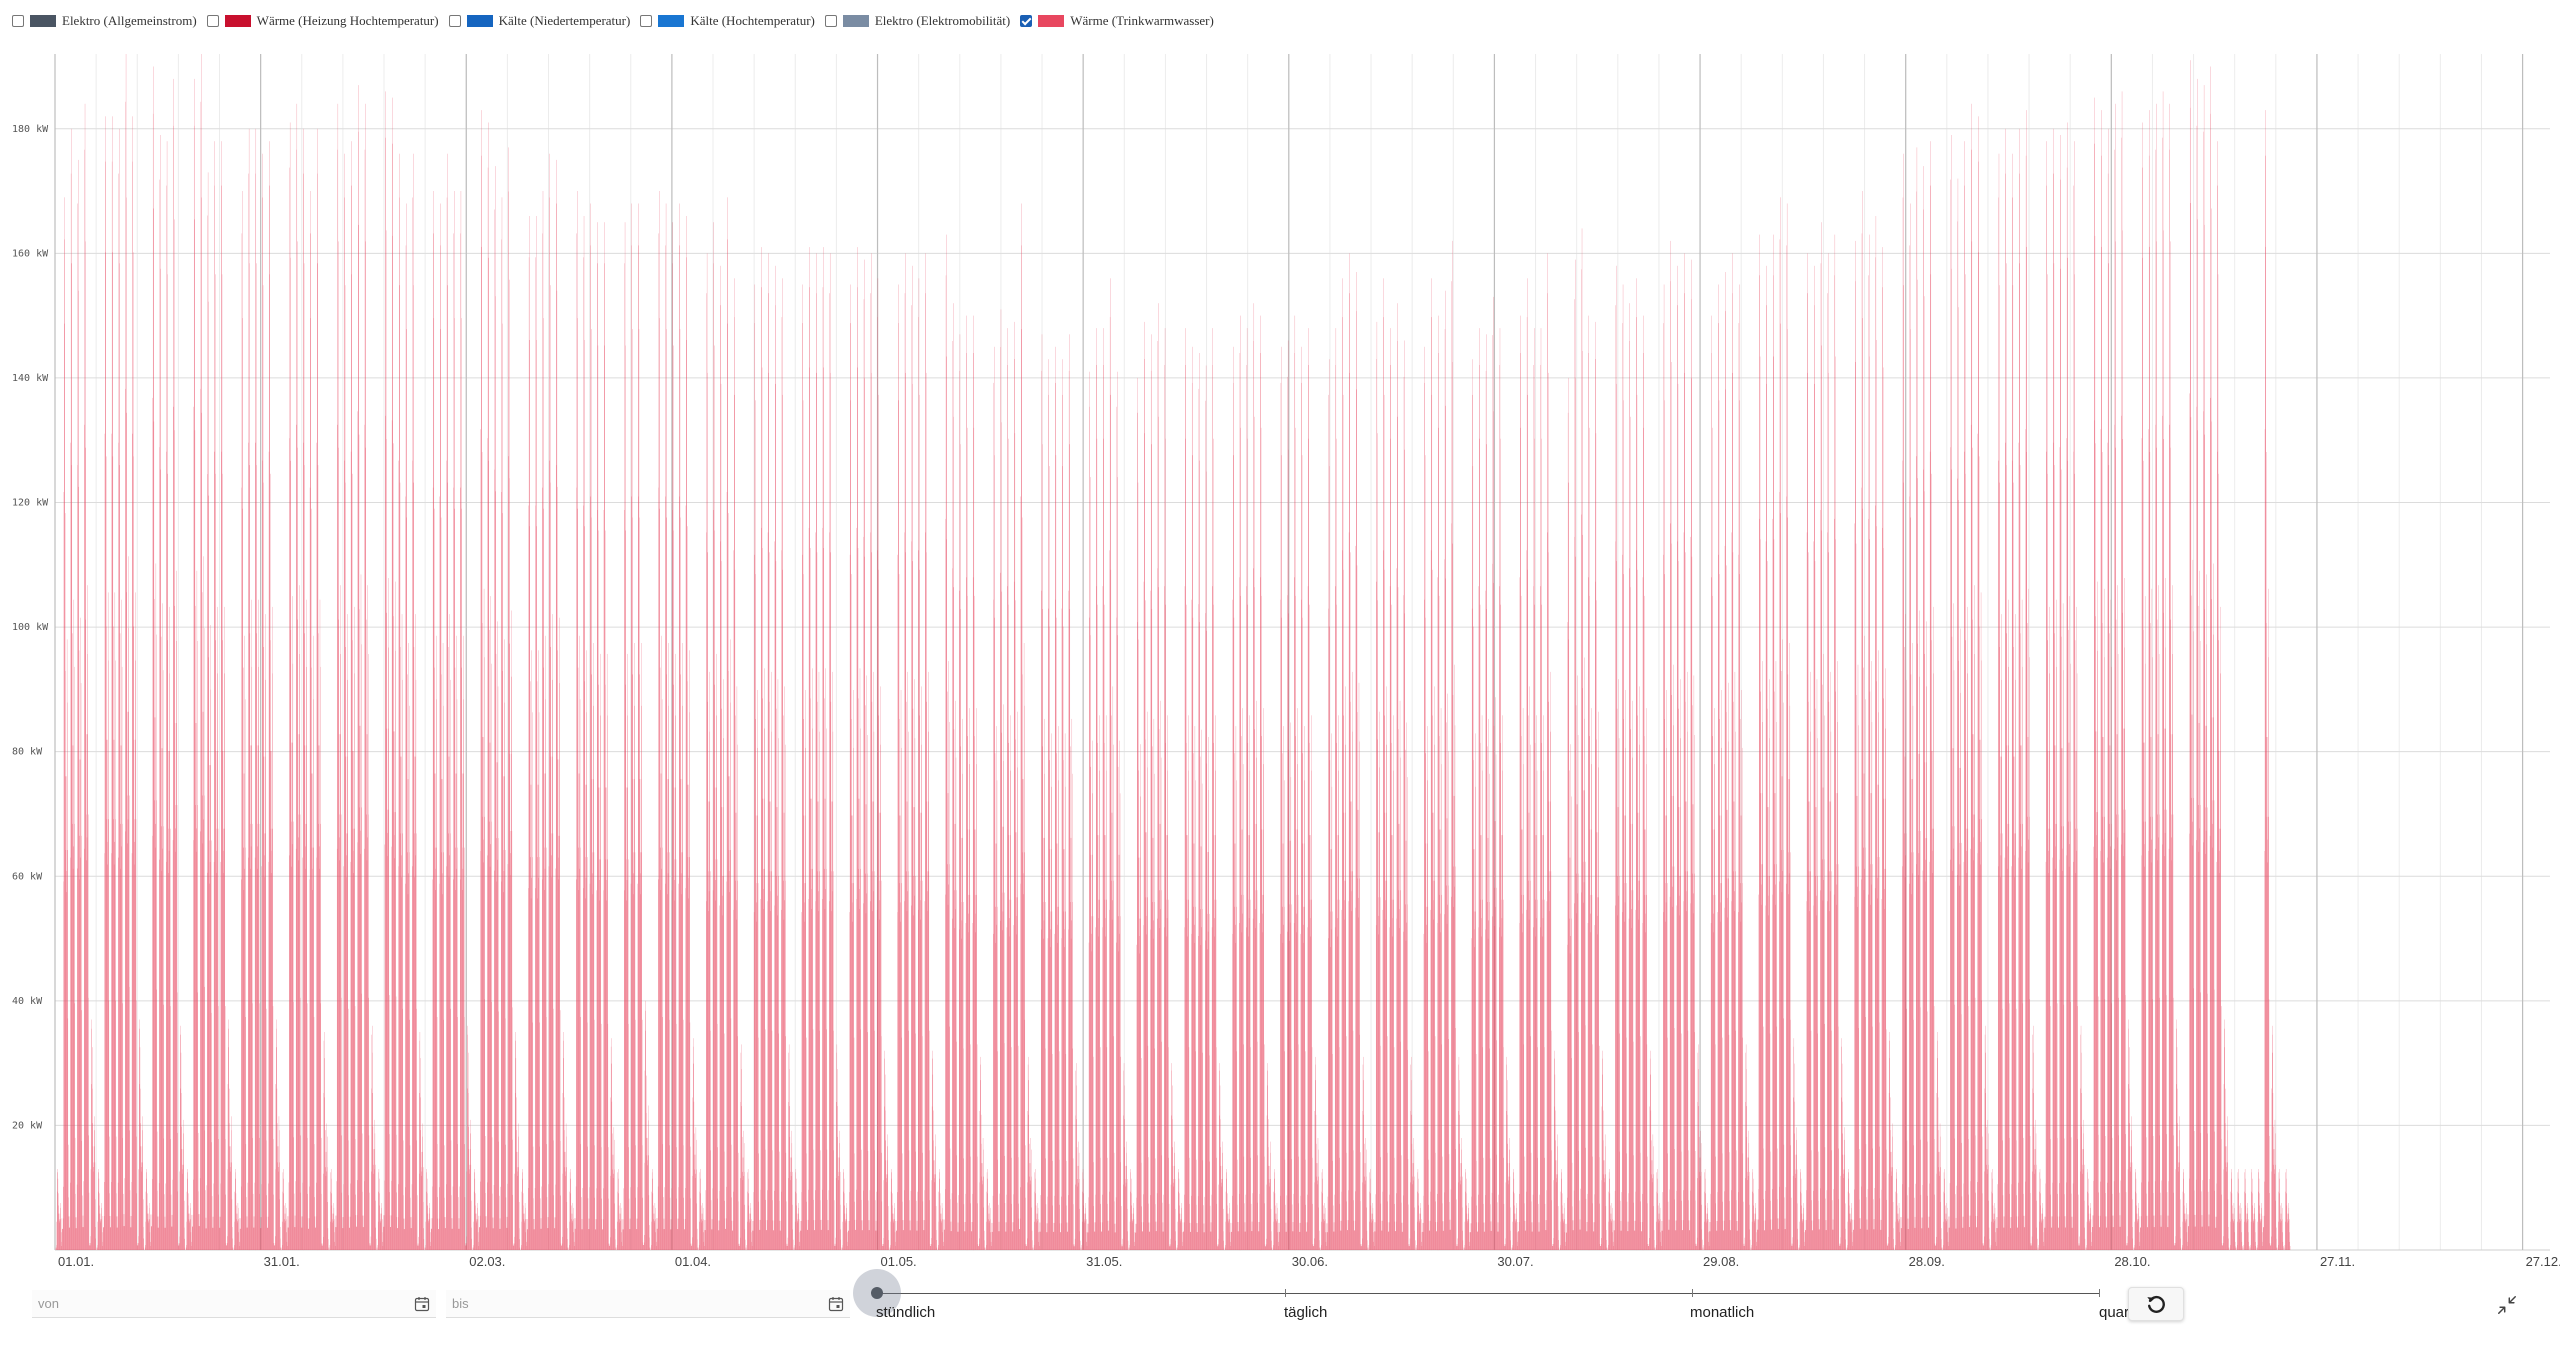 This screenshot has width=2560, height=1370. I want to click on x-tick-label: 29.08., so click(1721, 1261).